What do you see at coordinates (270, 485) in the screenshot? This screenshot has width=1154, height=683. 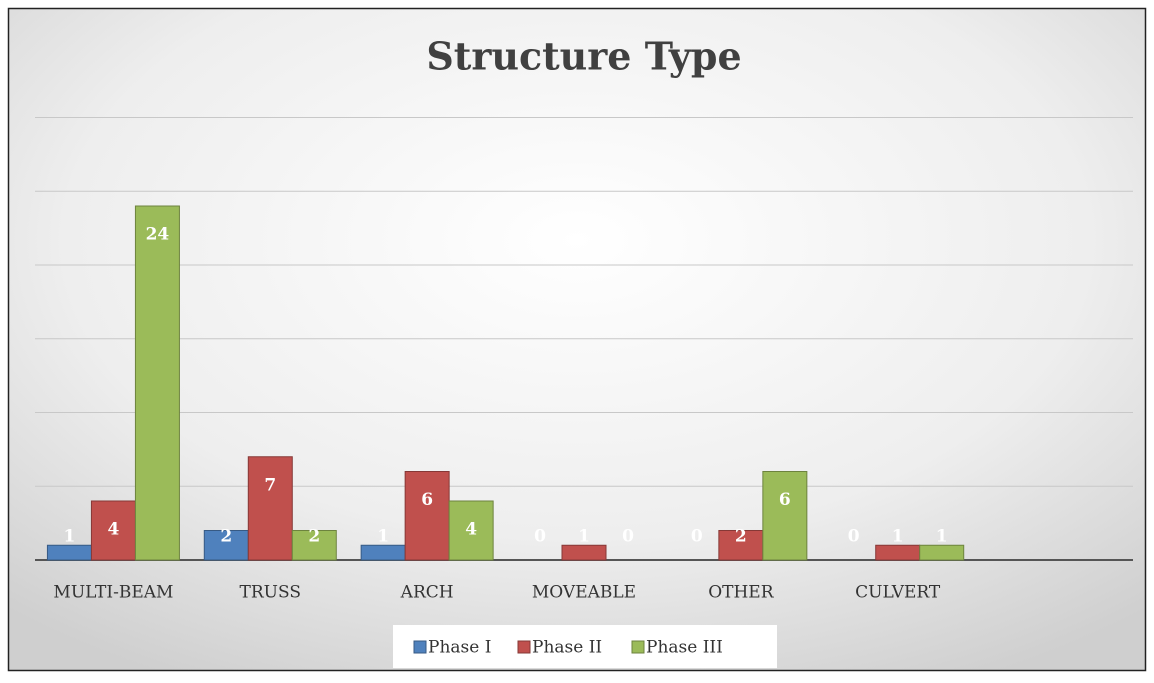 I see `data-label: 7` at bounding box center [270, 485].